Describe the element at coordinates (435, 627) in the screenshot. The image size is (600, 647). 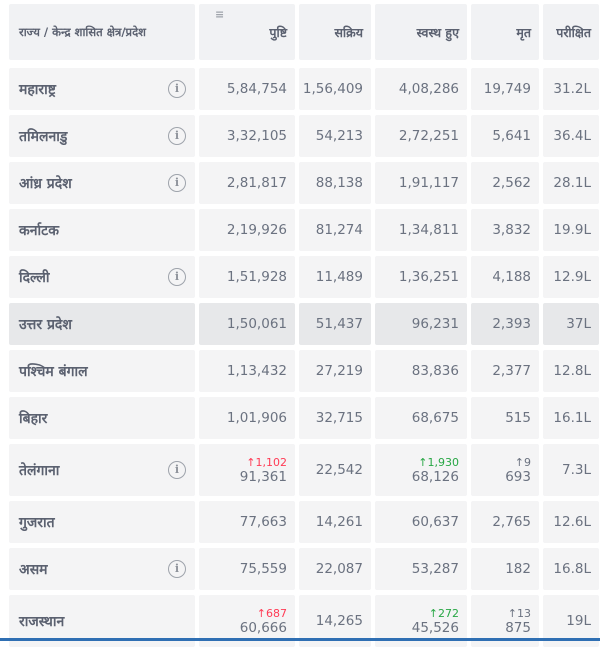
I see `recovered-value: 45,526` at that location.